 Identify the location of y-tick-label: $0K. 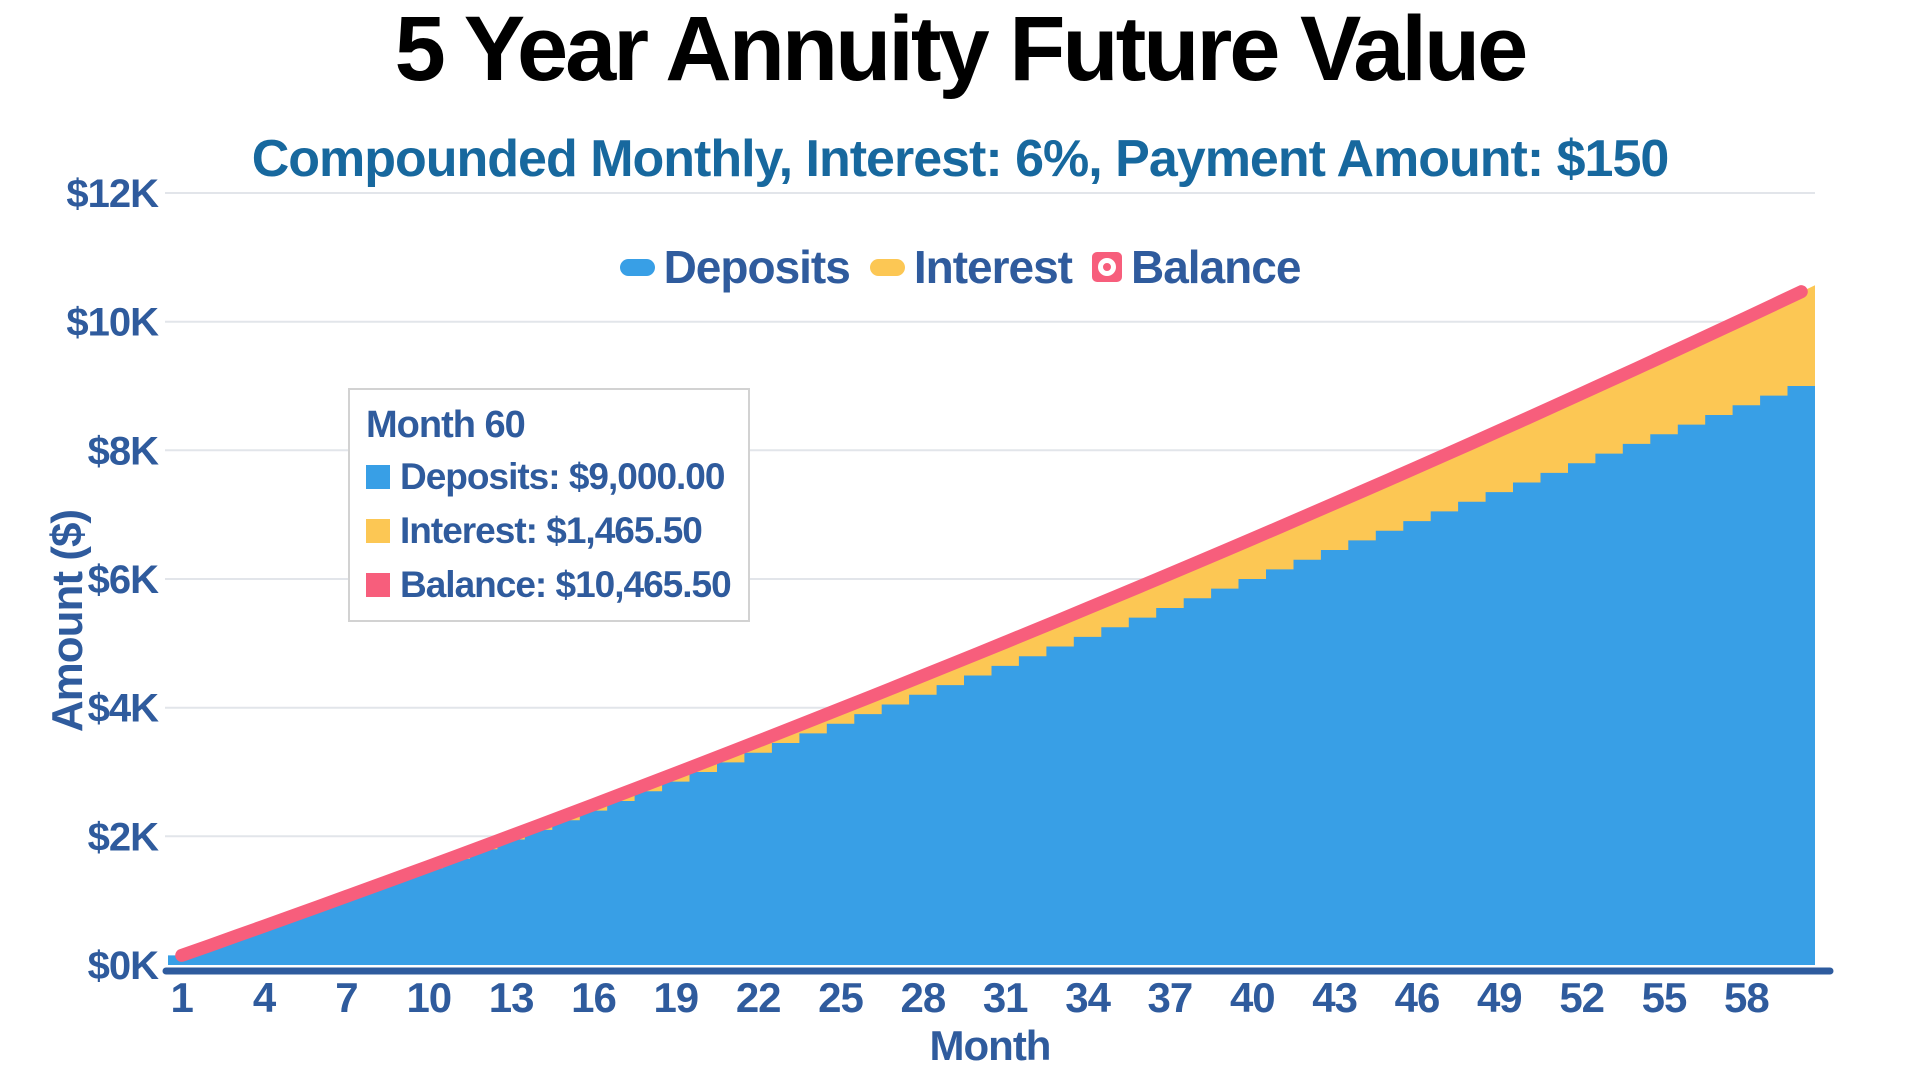
(123, 966).